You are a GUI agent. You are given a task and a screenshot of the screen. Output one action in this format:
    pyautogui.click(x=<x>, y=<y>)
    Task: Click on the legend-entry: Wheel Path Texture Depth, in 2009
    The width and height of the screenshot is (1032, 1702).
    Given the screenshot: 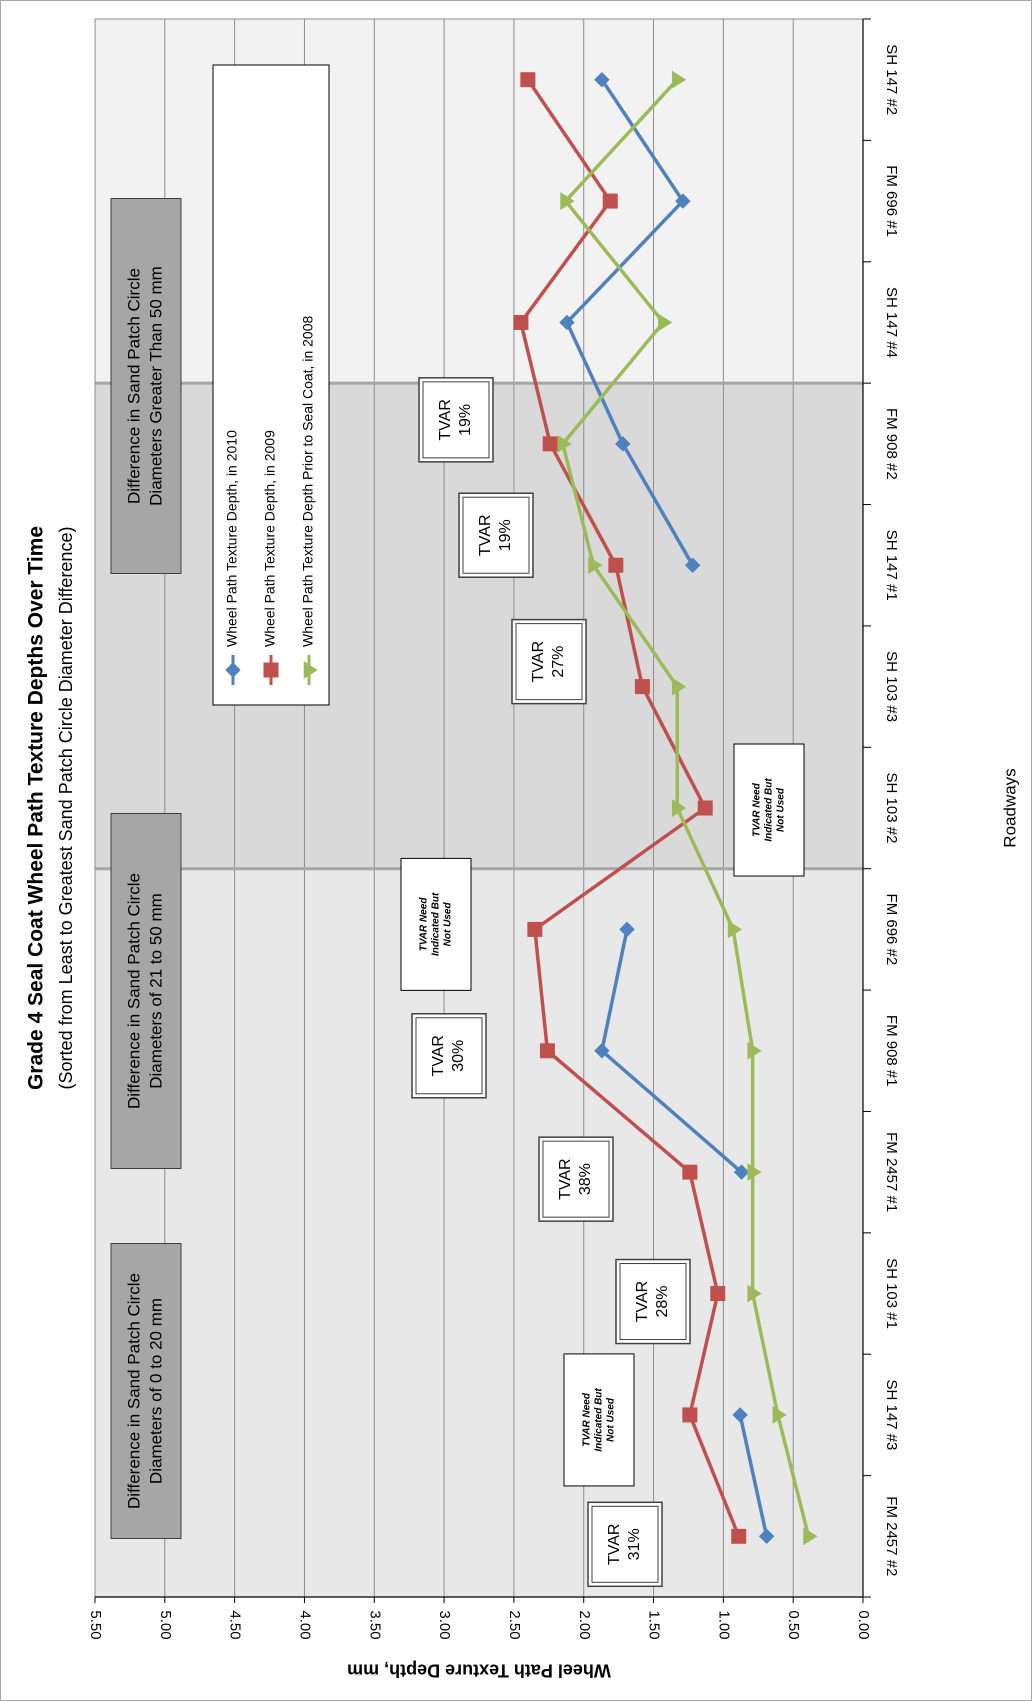 What is the action you would take?
    pyautogui.click(x=270, y=557)
    